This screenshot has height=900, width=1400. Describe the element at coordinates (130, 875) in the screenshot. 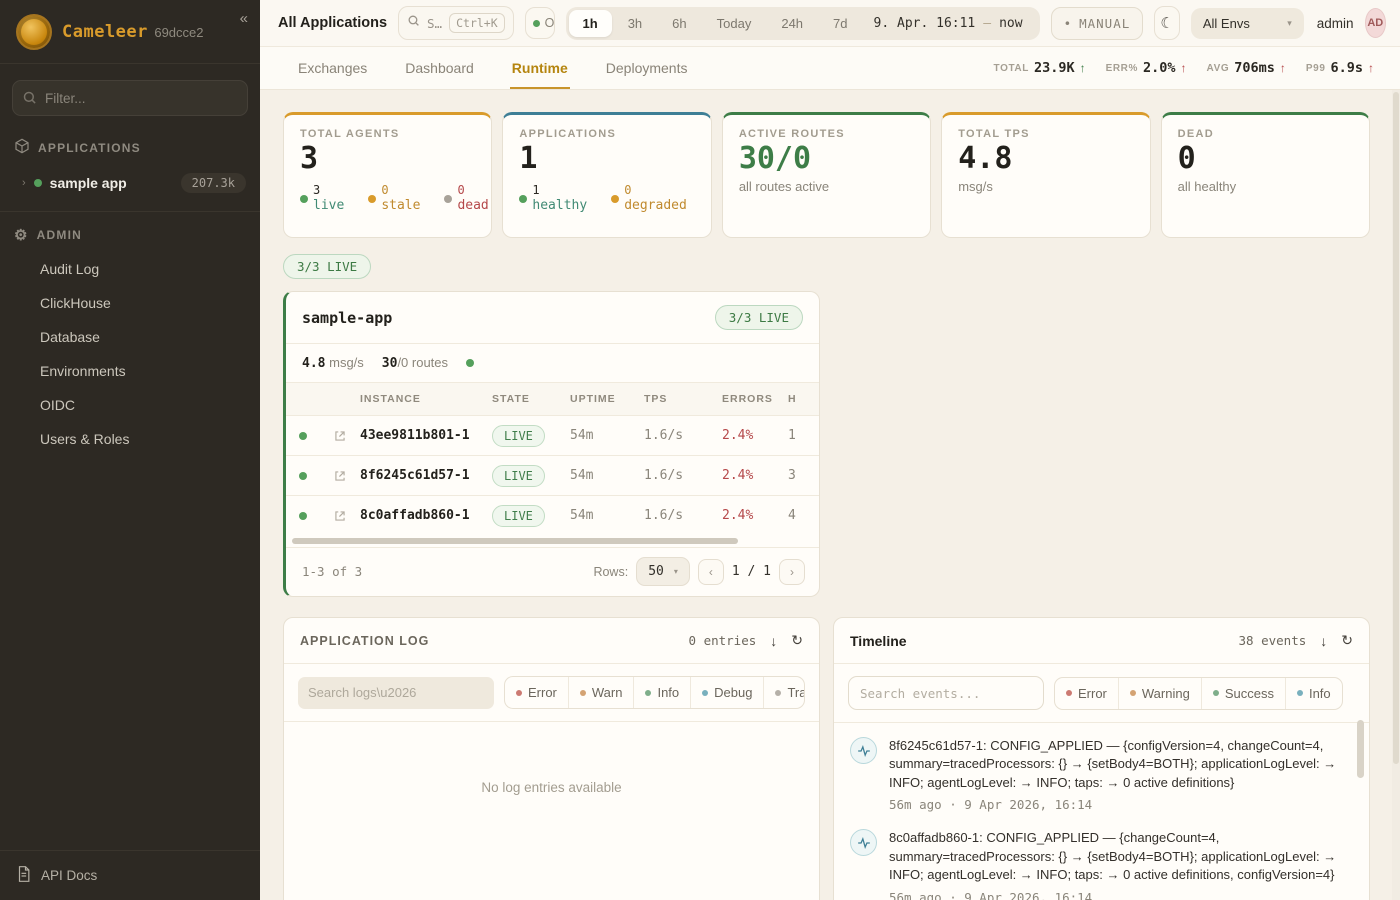

I see `sidebar-item-api-docs: API Docs` at that location.